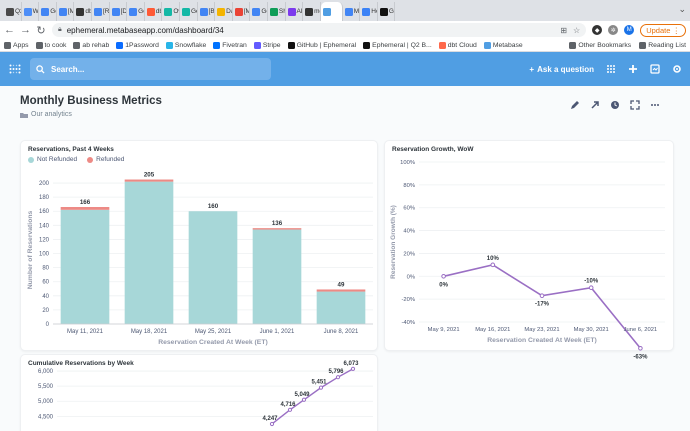  Describe the element at coordinates (408, 323) in the screenshot. I see `y-tick-label: -40%` at that location.